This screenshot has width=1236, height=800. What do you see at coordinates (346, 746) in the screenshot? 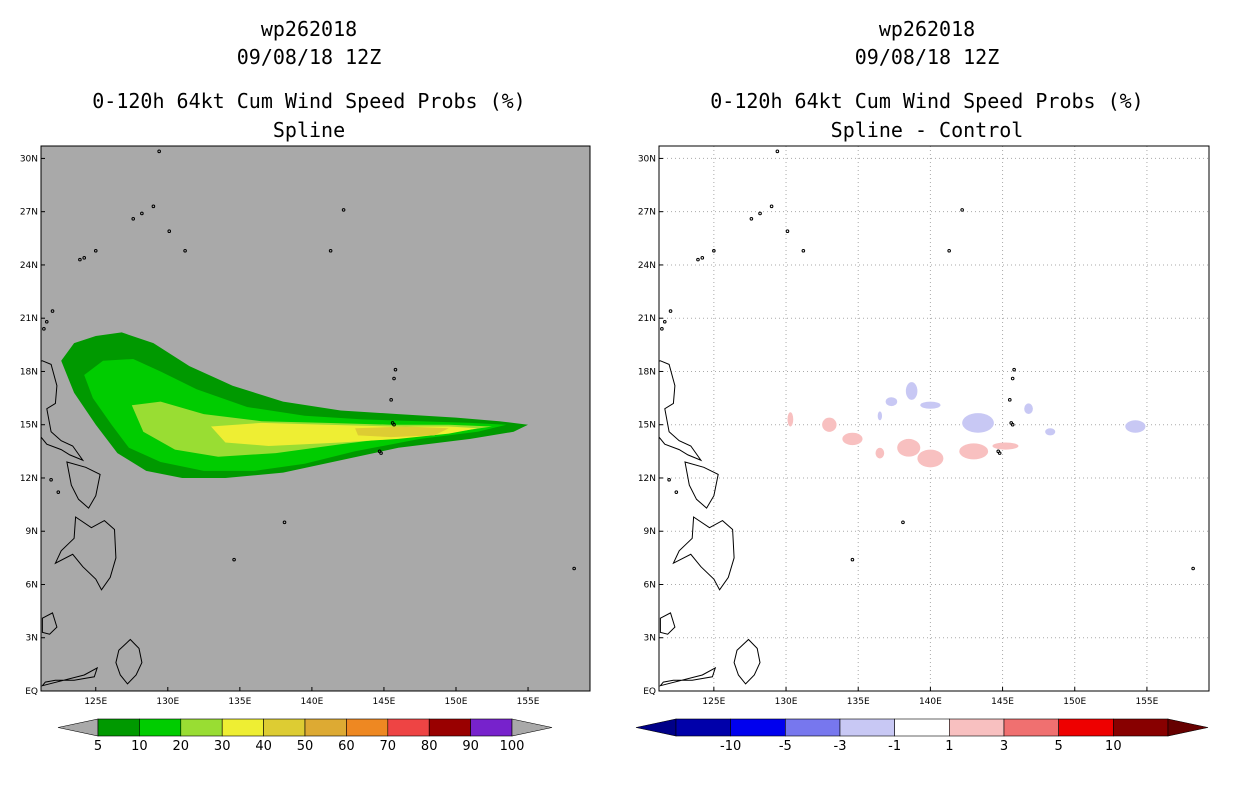
I see `colorbar-label: 60` at bounding box center [346, 746].